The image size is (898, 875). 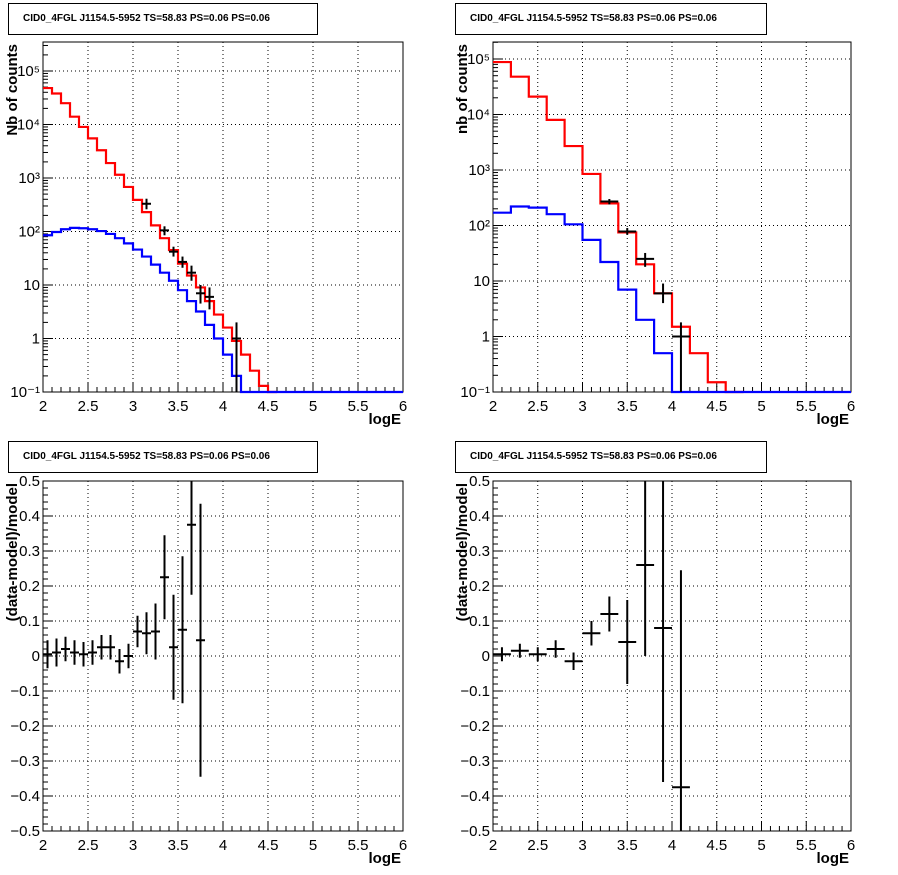 What do you see at coordinates (12, 90) in the screenshot?
I see `y-axis-label: Nb of counts` at bounding box center [12, 90].